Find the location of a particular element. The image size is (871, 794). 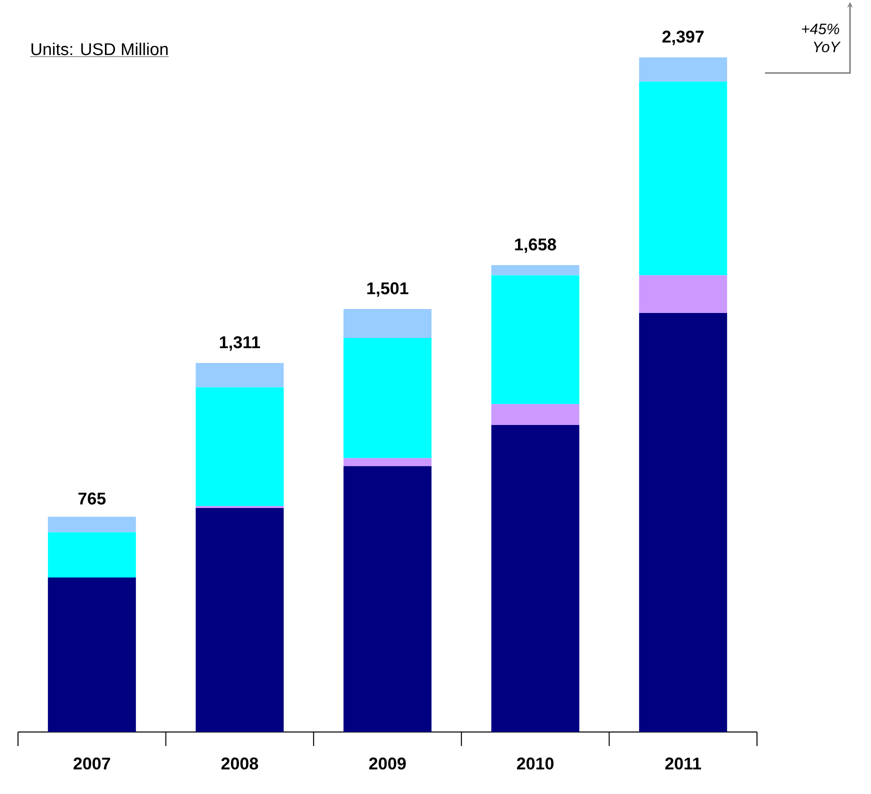

text: +45% YoY is located at coordinates (821, 38).